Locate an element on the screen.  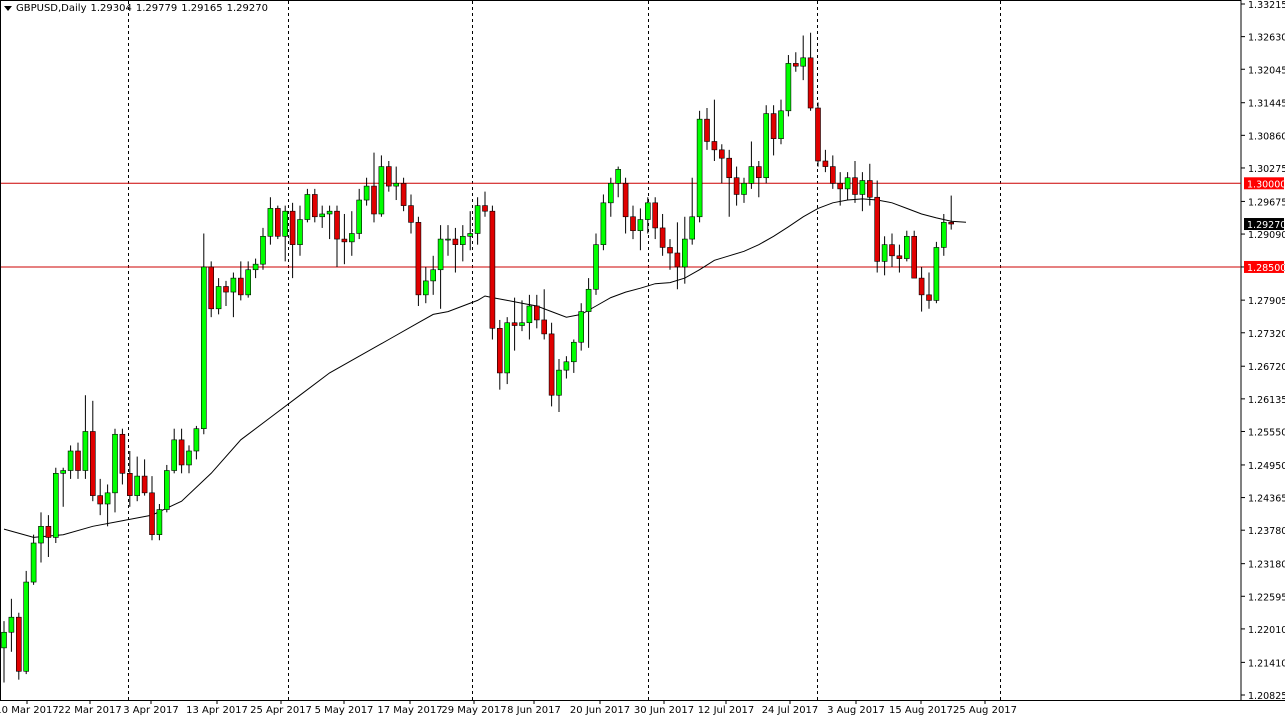
dropdown-triangle-icon is located at coordinates (8, 8).